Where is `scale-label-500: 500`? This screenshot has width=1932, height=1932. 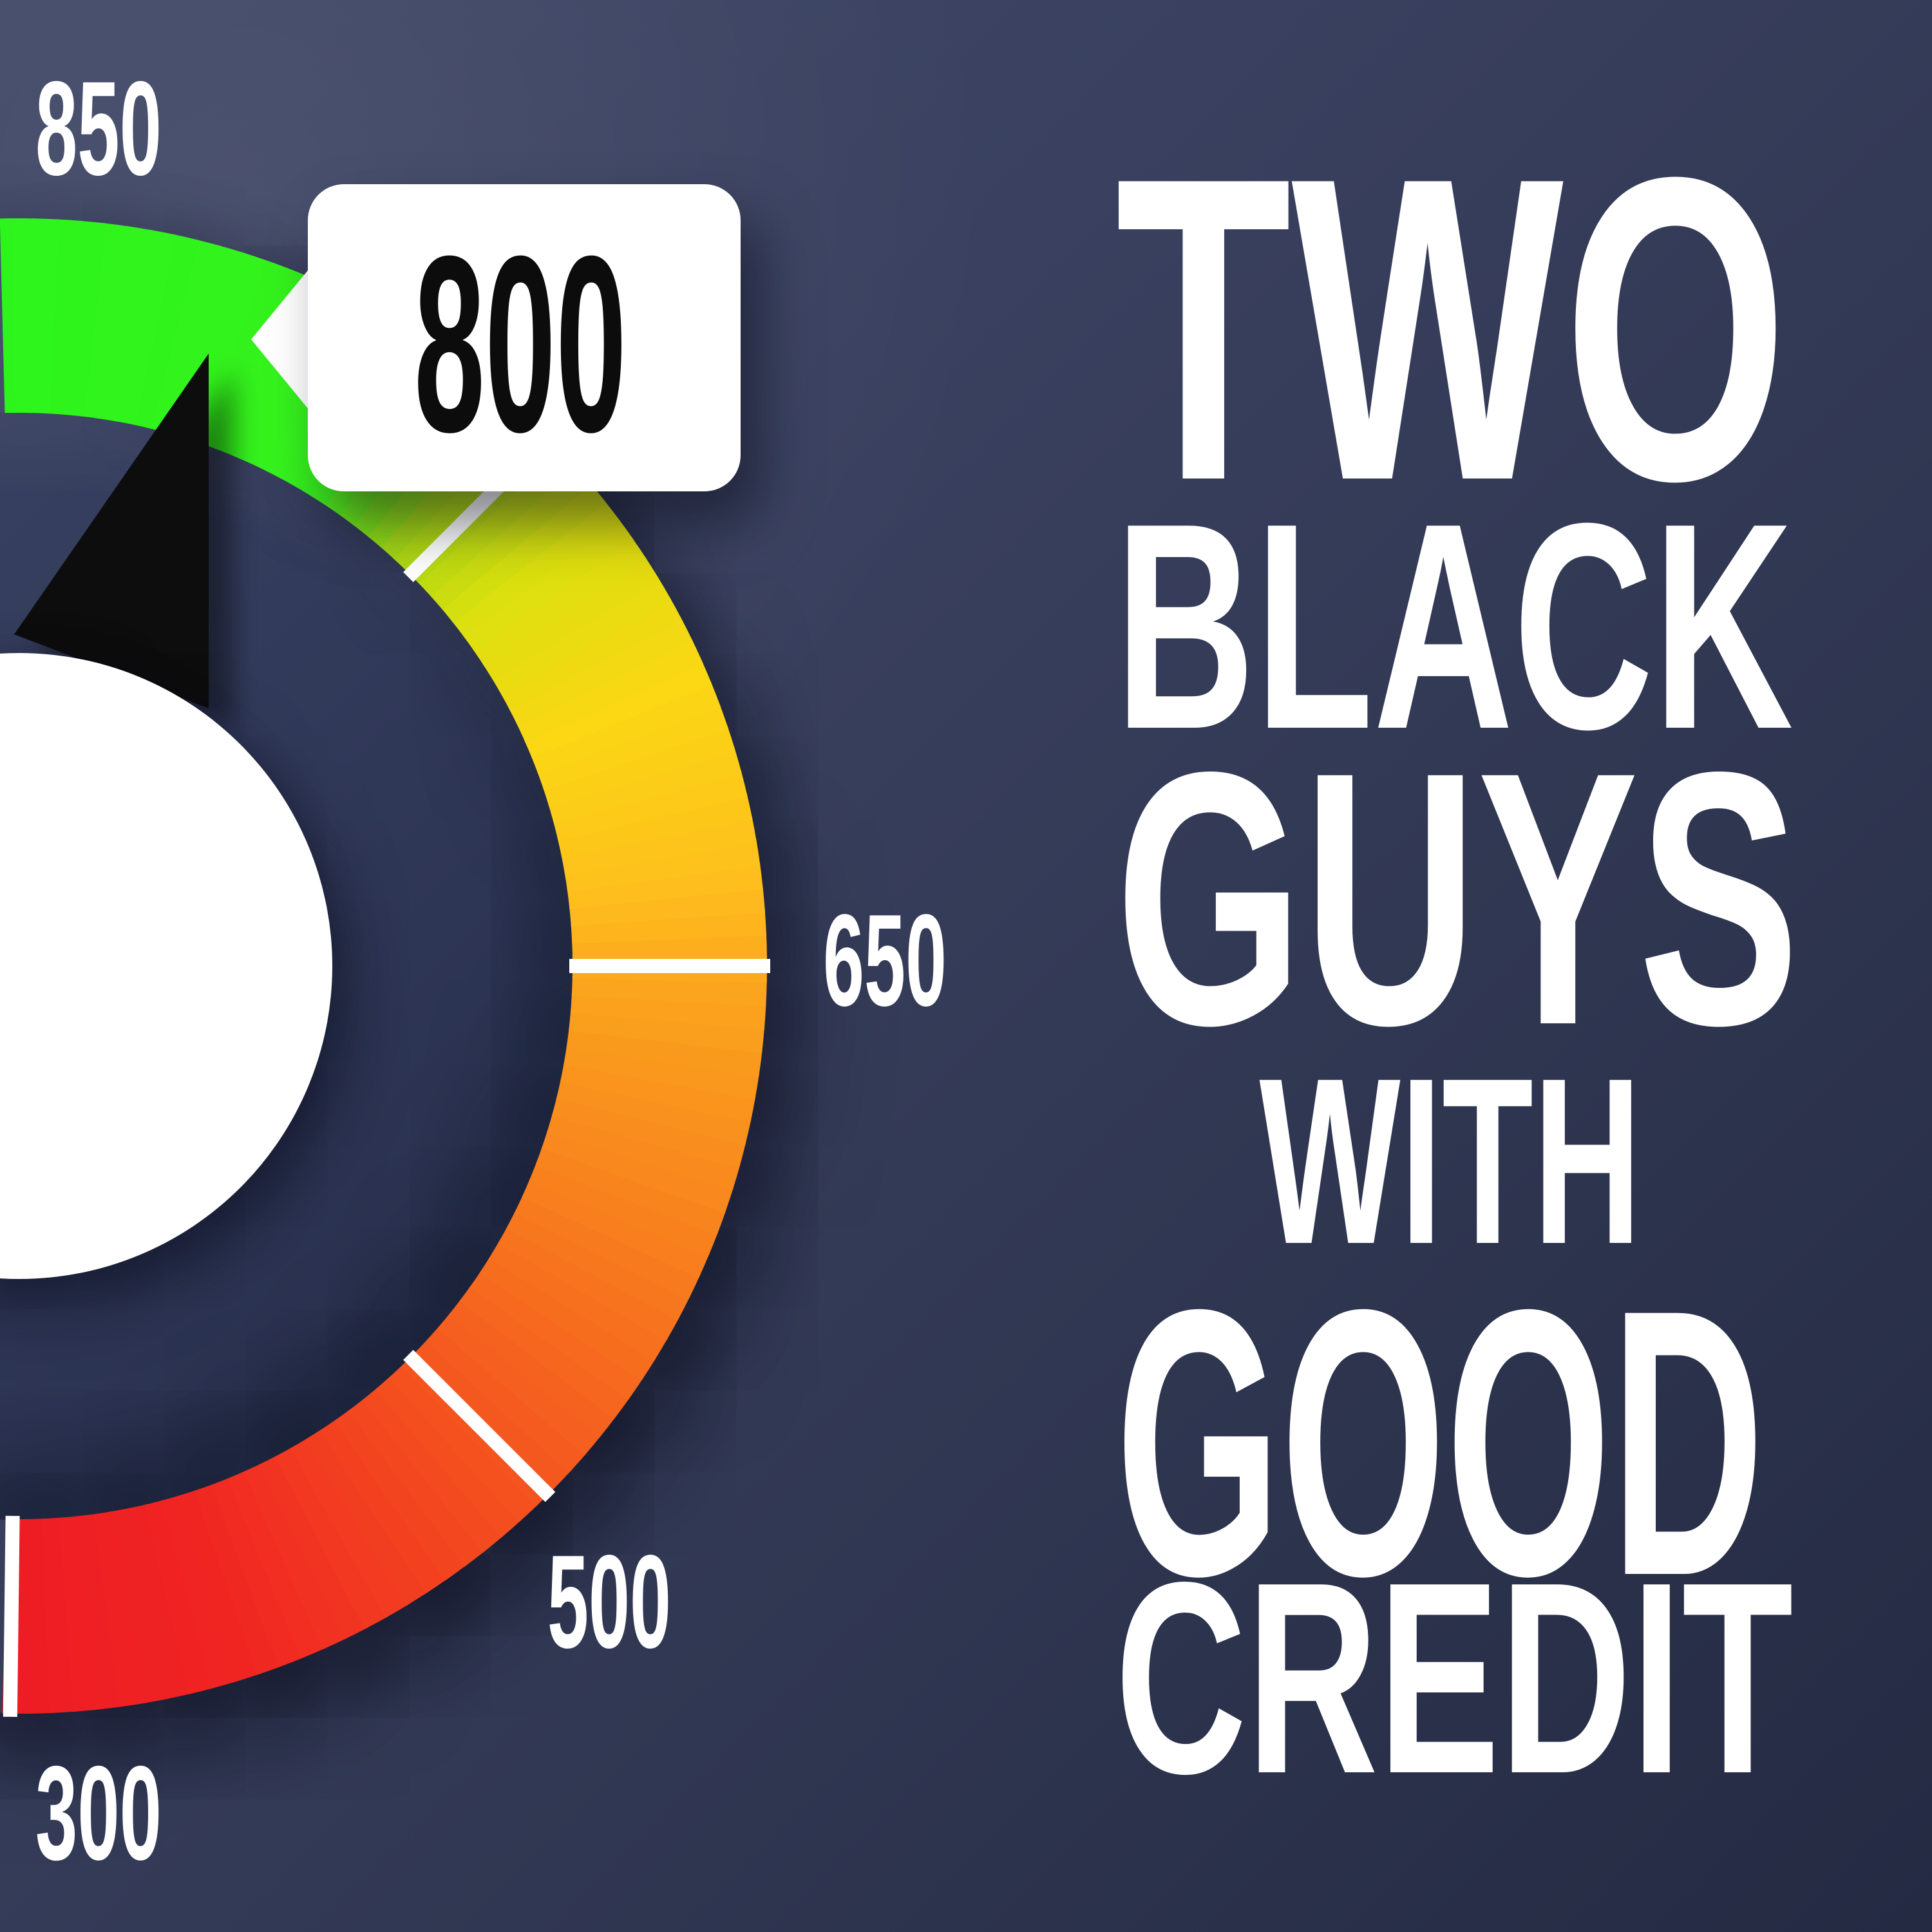 scale-label-500: 500 is located at coordinates (609, 1602).